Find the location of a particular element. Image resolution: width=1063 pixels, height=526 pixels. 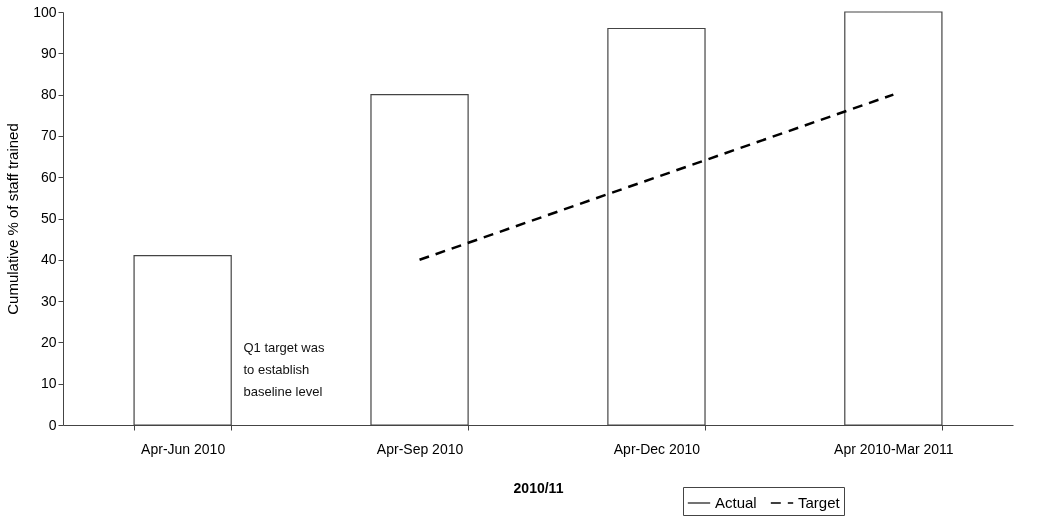

annotation: Q1 target was to establish baseline level is located at coordinates (284, 370).